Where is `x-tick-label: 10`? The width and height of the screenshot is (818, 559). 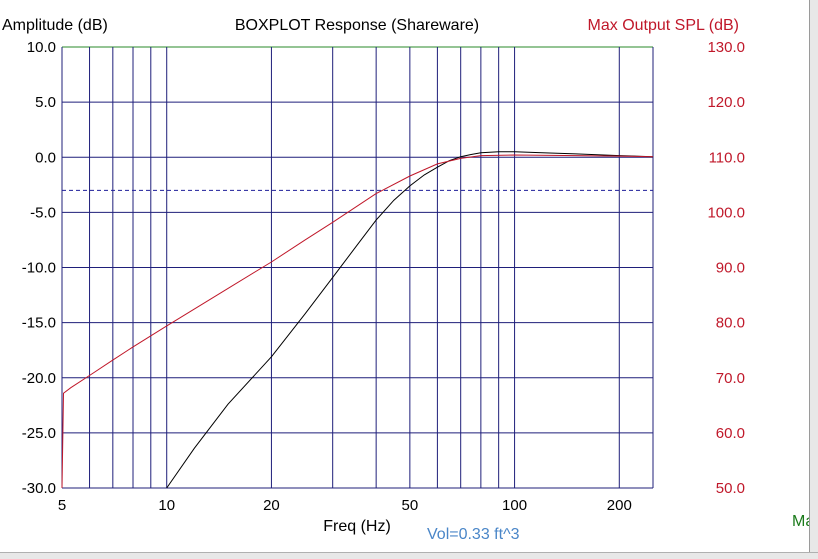 x-tick-label: 10 is located at coordinates (166, 505).